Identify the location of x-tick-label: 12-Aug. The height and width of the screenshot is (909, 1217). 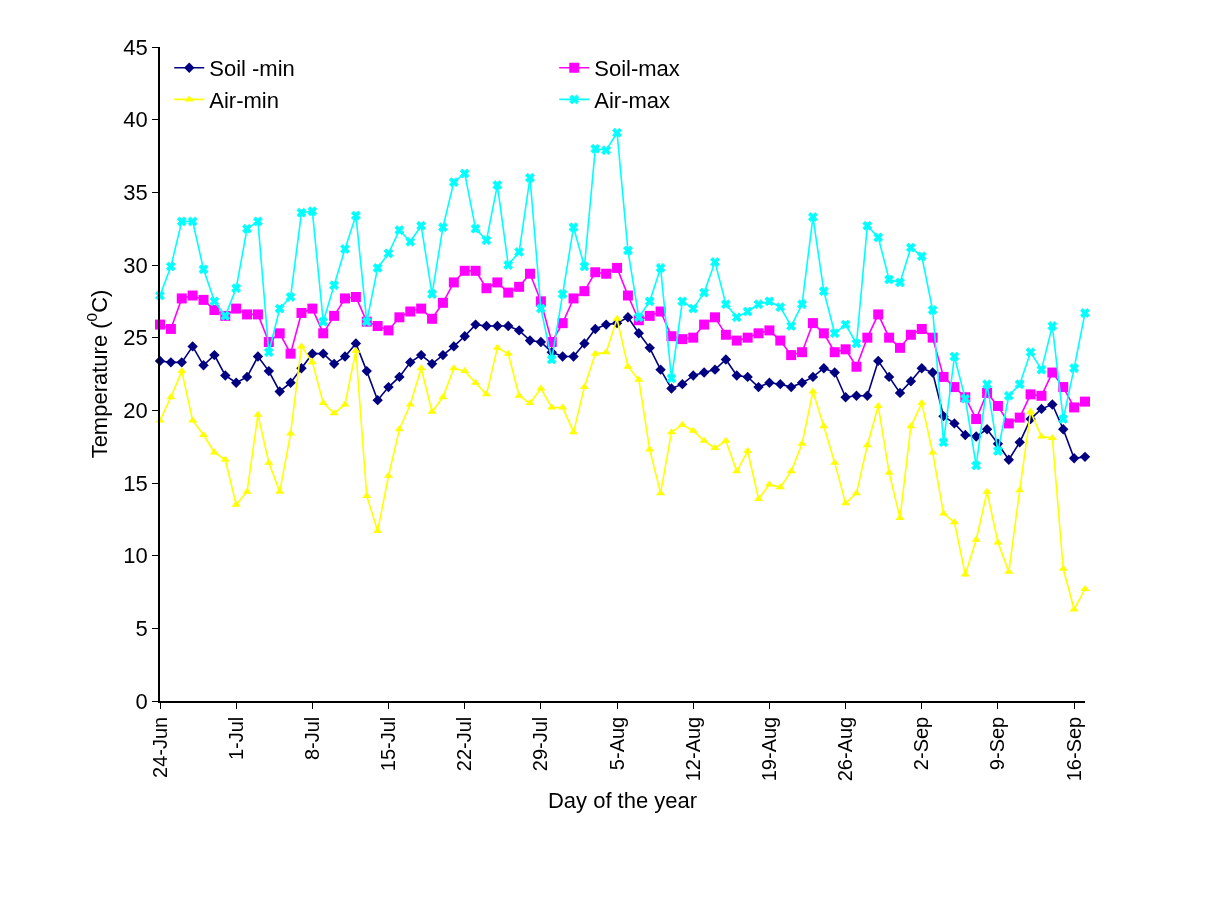
(692, 749).